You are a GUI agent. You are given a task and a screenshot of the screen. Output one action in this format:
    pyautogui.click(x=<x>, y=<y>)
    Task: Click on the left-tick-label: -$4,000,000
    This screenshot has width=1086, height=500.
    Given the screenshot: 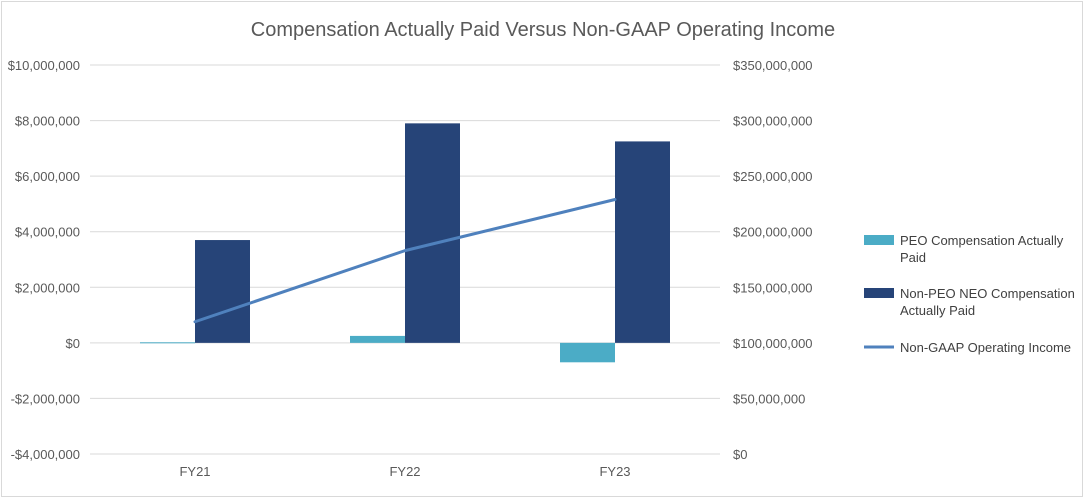 What is the action you would take?
    pyautogui.click(x=45, y=454)
    